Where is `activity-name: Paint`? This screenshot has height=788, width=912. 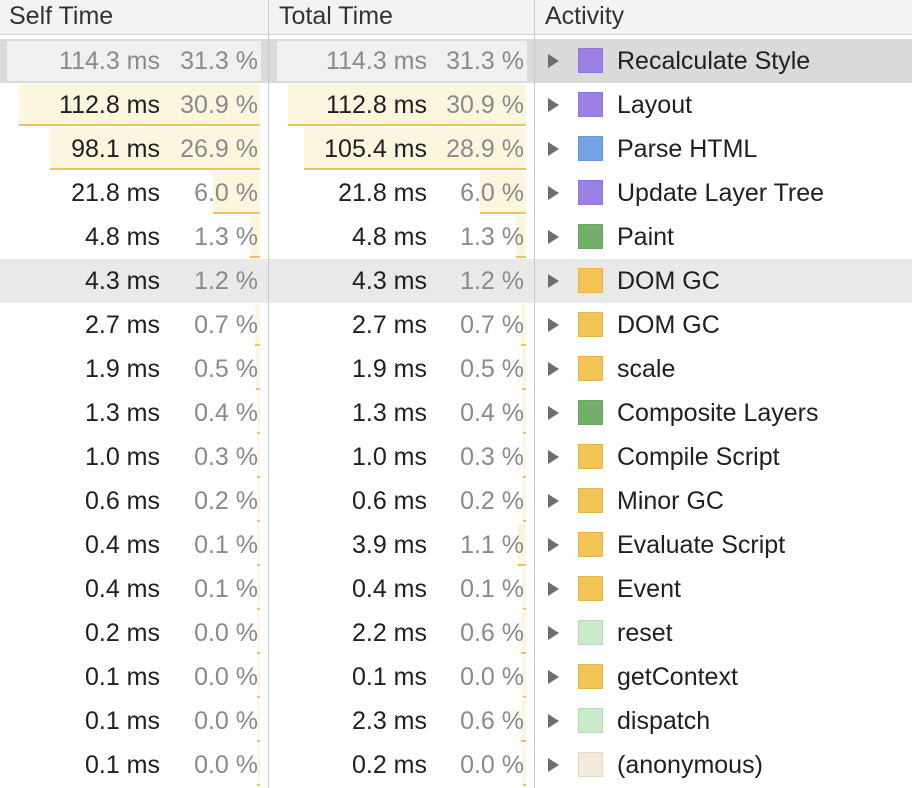
activity-name: Paint is located at coordinates (645, 237).